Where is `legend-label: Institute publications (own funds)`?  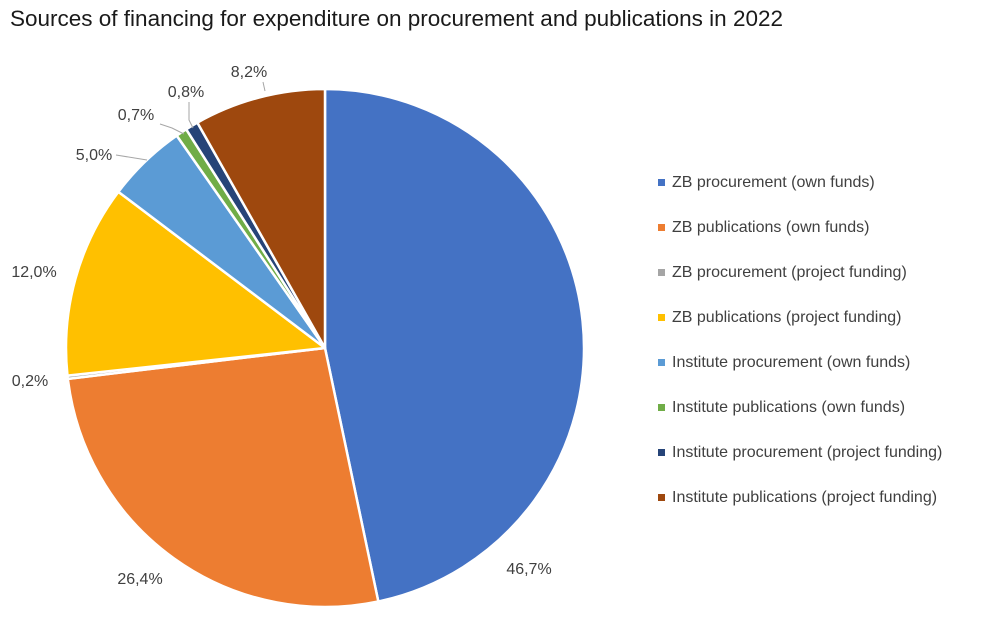
legend-label: Institute publications (own funds) is located at coordinates (789, 407).